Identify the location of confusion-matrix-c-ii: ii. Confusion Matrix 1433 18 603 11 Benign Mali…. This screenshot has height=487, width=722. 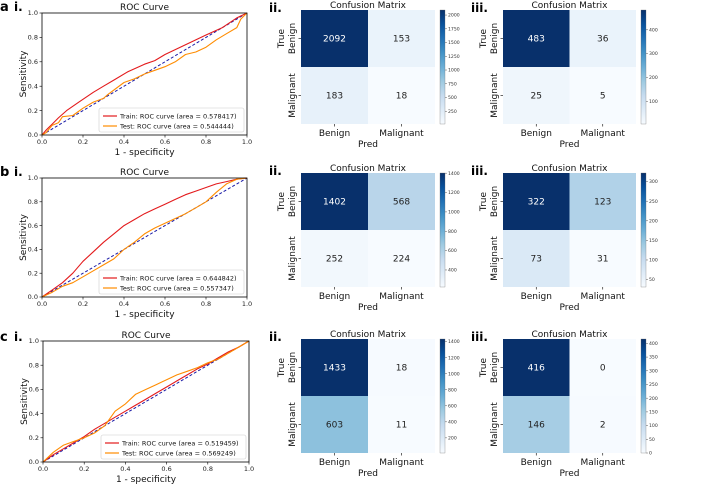
(364, 404).